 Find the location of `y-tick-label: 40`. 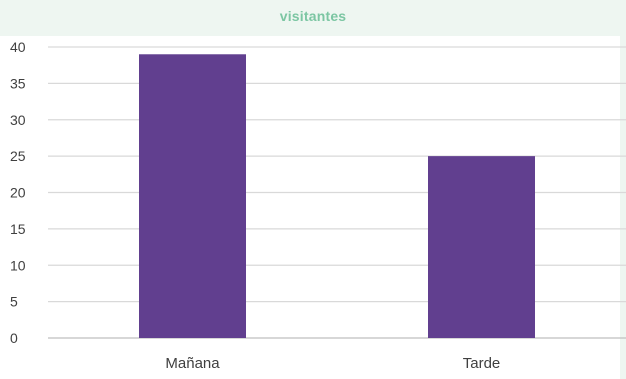

y-tick-label: 40 is located at coordinates (18, 47).